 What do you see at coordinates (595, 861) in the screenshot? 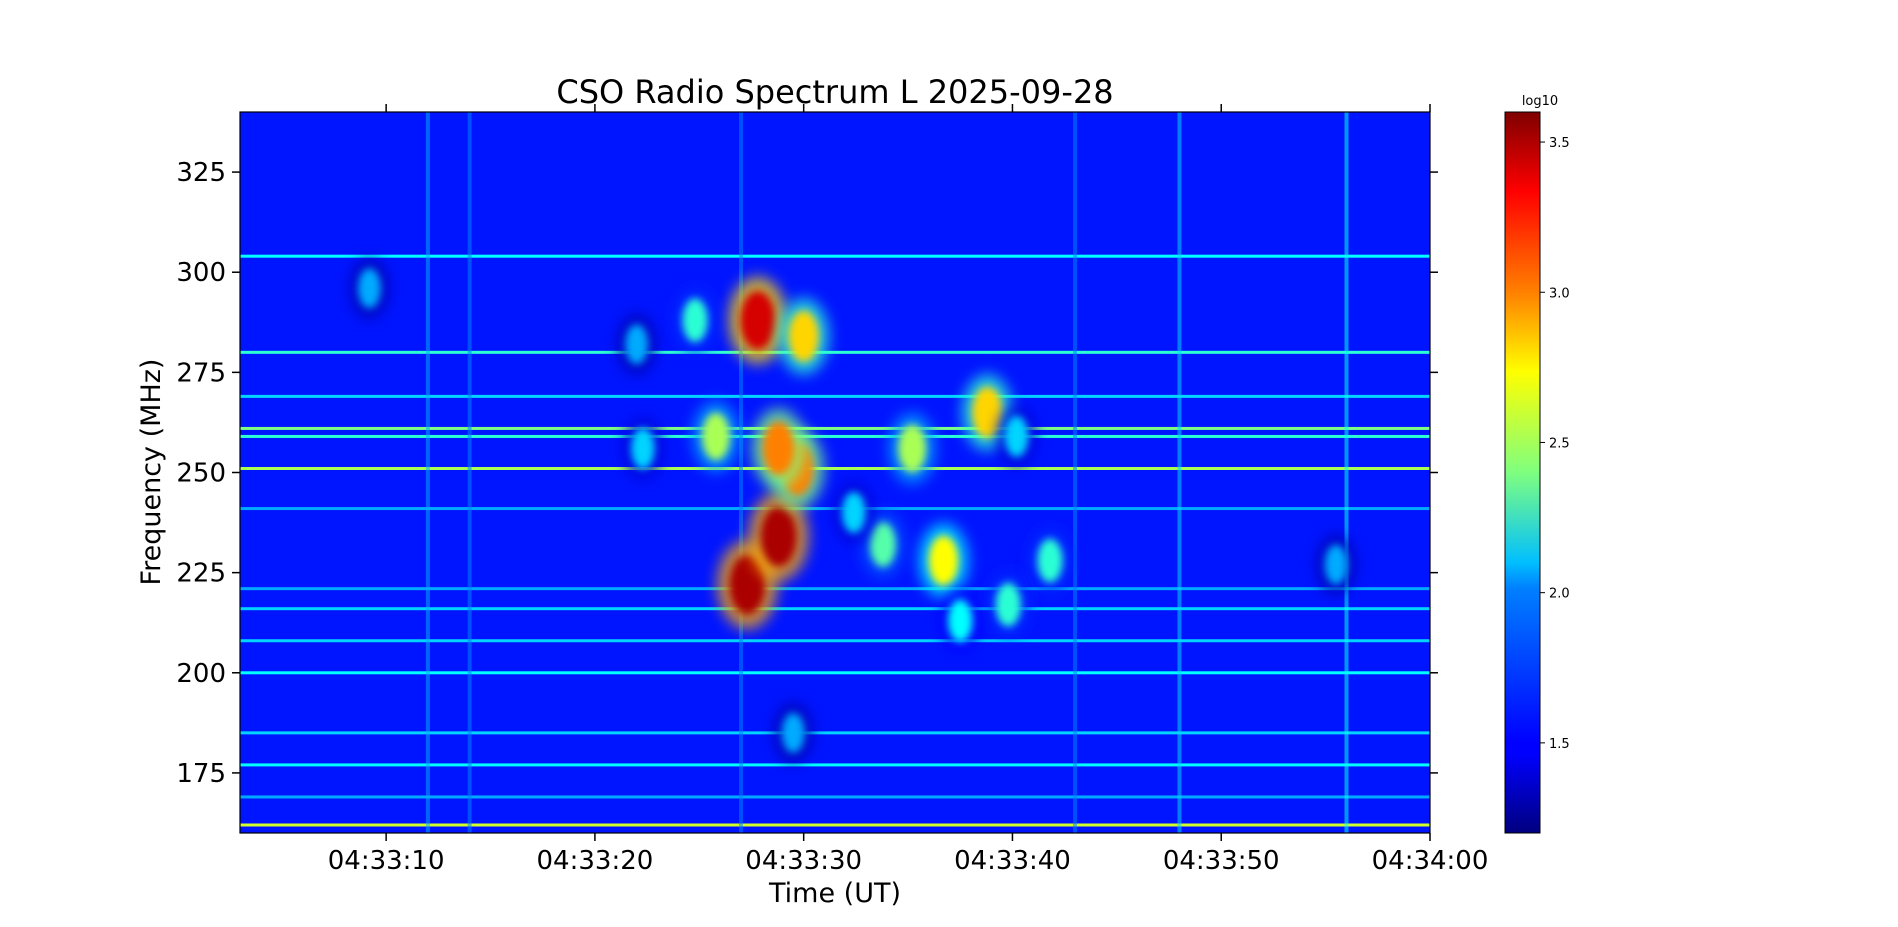
I see `x-tick-label: 04:33:20` at bounding box center [595, 861].